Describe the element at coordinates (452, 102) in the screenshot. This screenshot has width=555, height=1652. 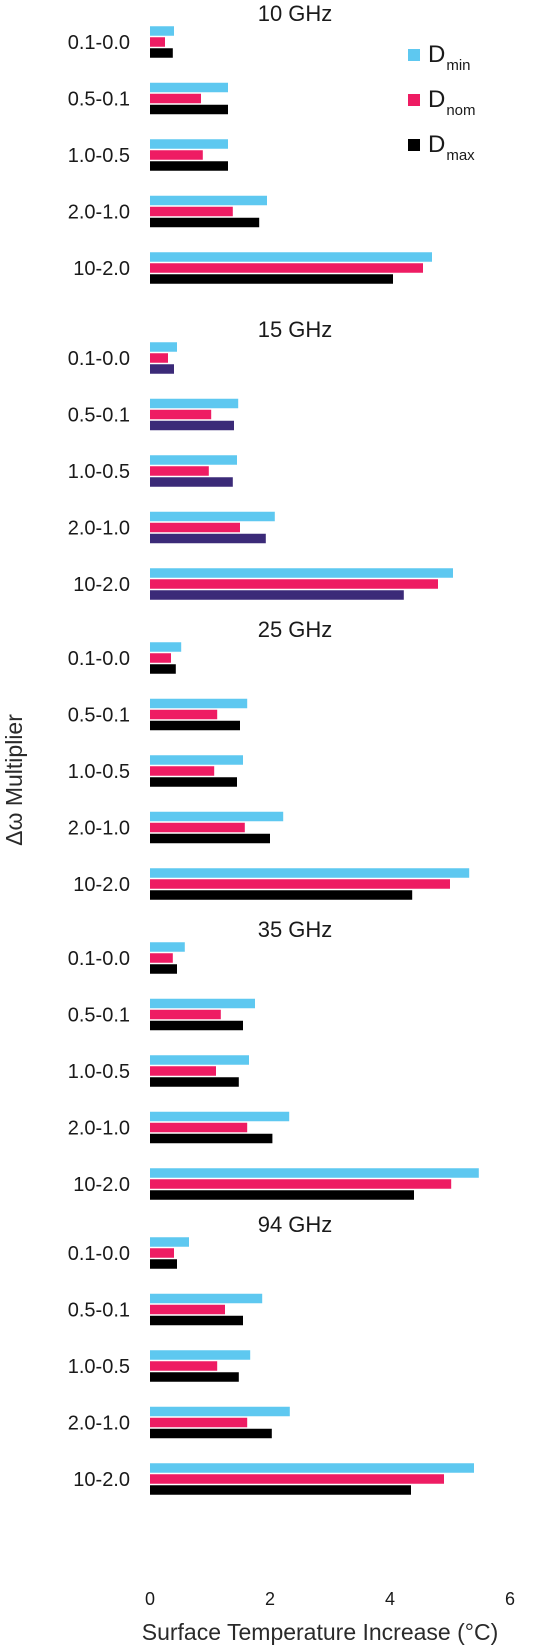
I see `legend-label: Dnom` at that location.